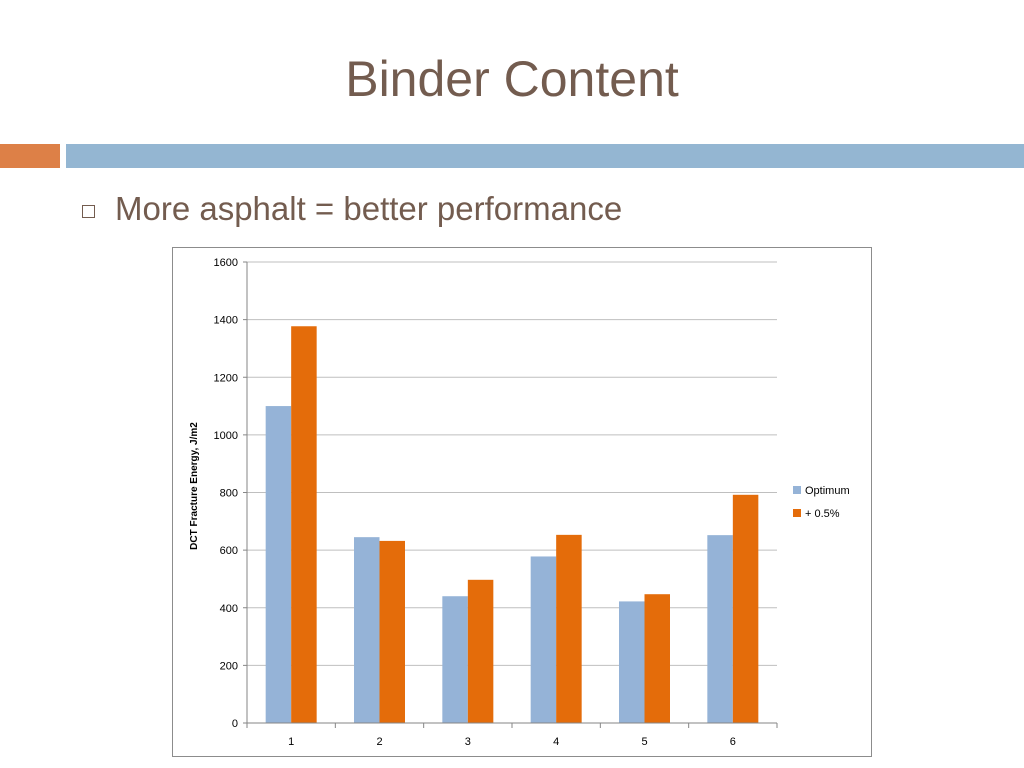 Image resolution: width=1024 pixels, height=768 pixels. What do you see at coordinates (226, 378) in the screenshot?
I see `y-tick-label: 1200` at bounding box center [226, 378].